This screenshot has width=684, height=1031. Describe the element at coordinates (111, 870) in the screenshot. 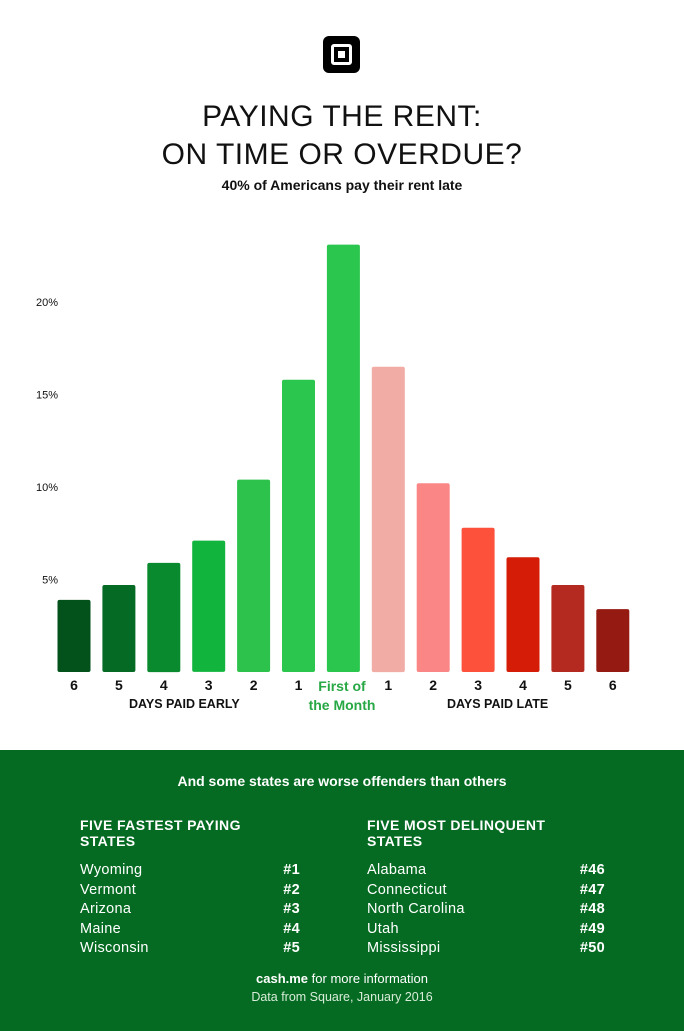

I see `state-name: Wyoming` at that location.